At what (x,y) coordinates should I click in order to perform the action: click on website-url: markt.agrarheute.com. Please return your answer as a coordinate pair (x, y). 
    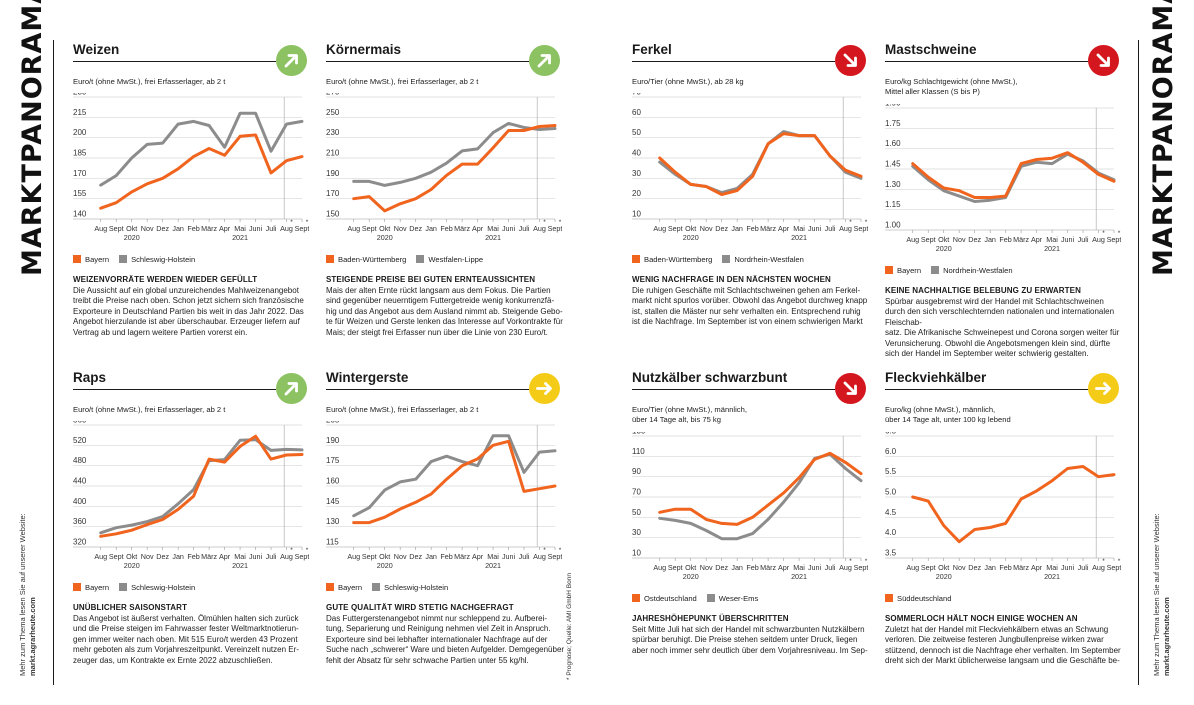
    Looking at the image, I should click on (32, 636).